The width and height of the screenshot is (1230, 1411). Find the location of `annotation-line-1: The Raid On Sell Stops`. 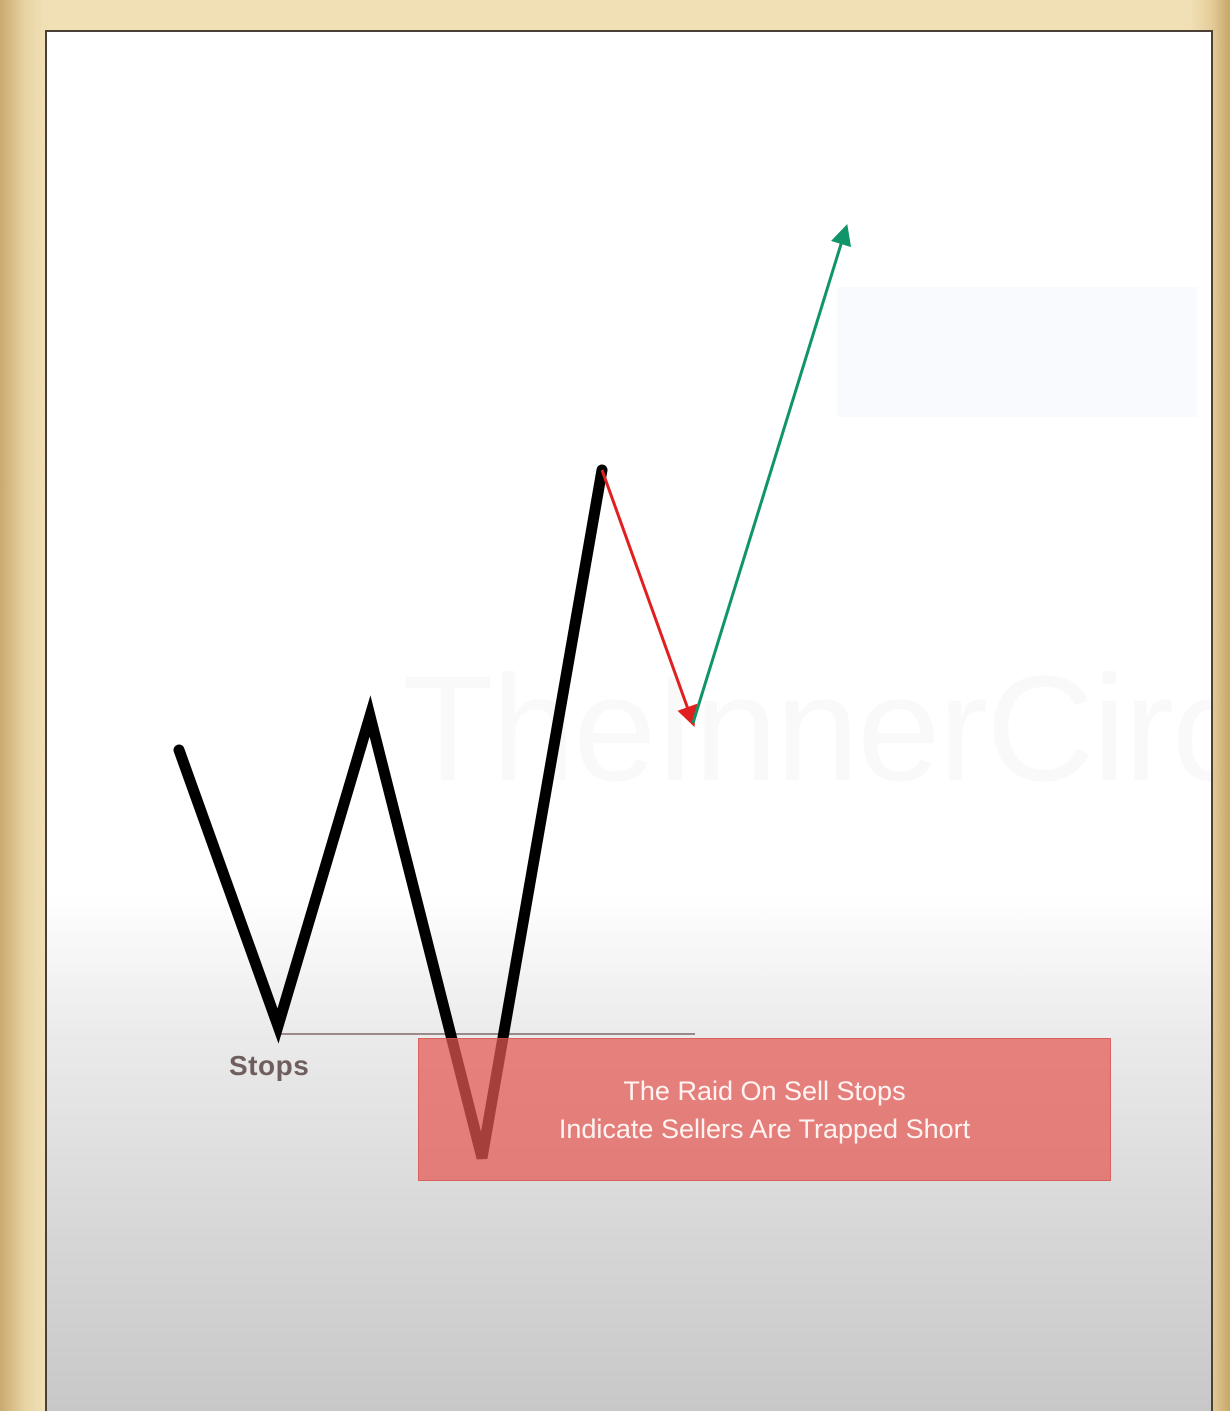

annotation-line-1: The Raid On Sell Stops is located at coordinates (764, 1090).